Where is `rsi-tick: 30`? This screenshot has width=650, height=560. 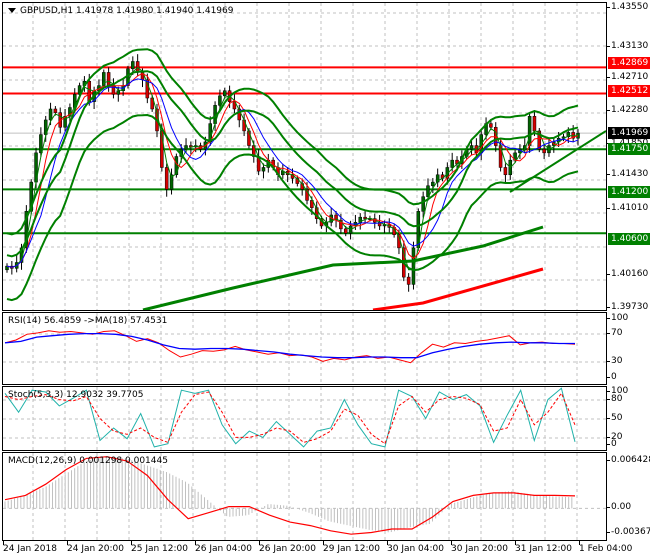
rsi-tick: 30 is located at coordinates (628, 361).